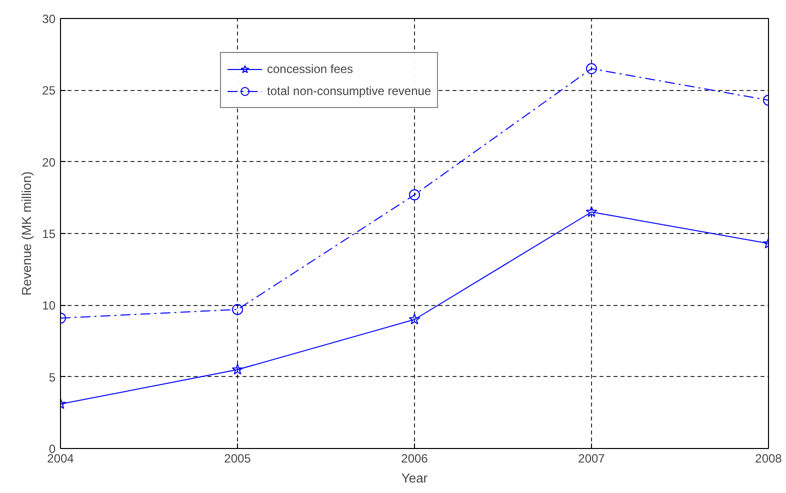 This screenshot has height=493, width=786. What do you see at coordinates (349, 91) in the screenshot?
I see `legend-label: total non-consumptive revenue` at bounding box center [349, 91].